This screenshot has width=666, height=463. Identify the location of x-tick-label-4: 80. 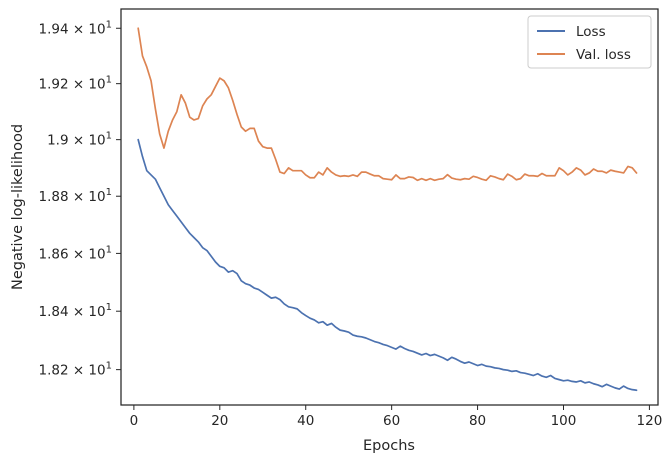
(477, 421).